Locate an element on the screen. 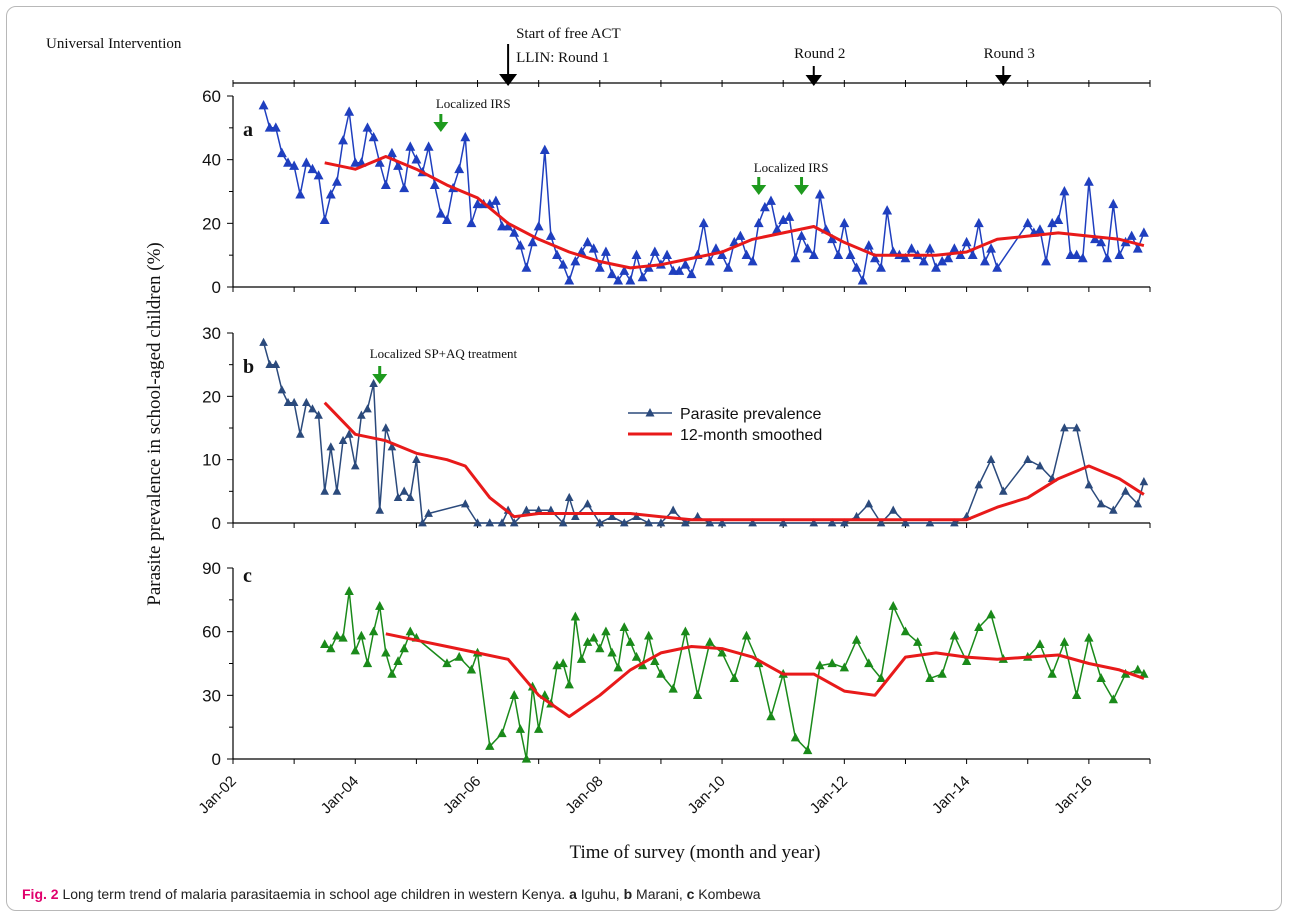 The image size is (1290, 917). caption-b-label: b is located at coordinates (628, 894).